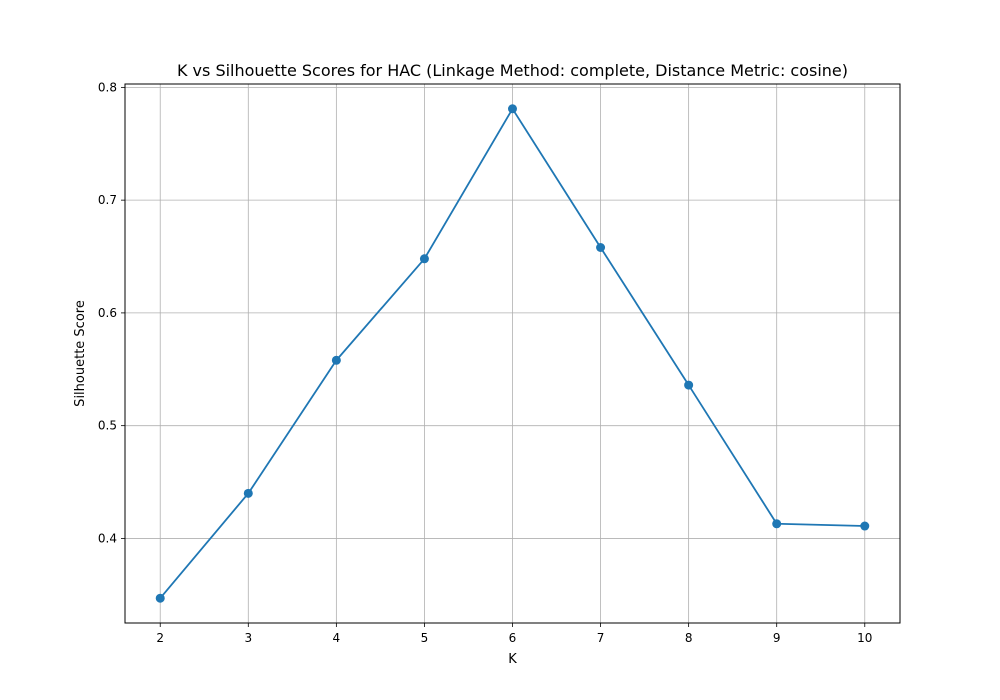  What do you see at coordinates (107, 200) in the screenshot?
I see `y-tick-label: 0.7` at bounding box center [107, 200].